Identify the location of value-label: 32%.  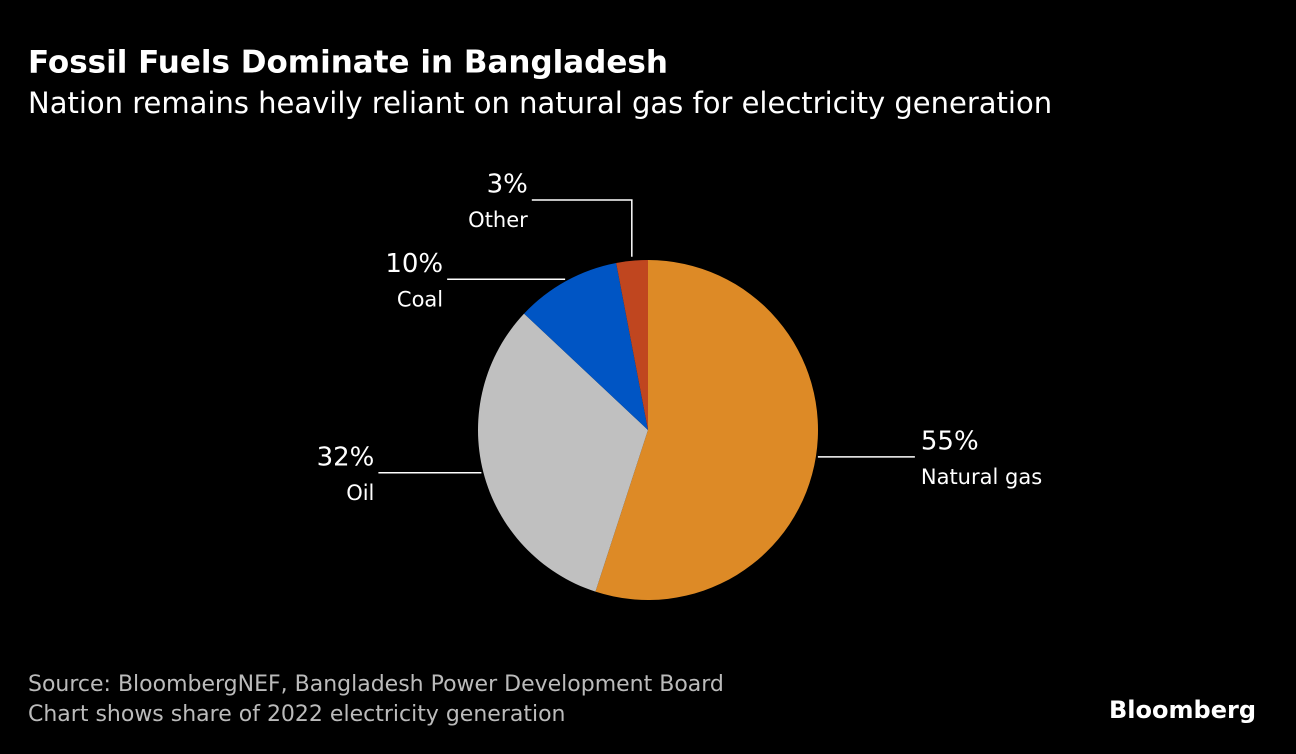
(346, 457).